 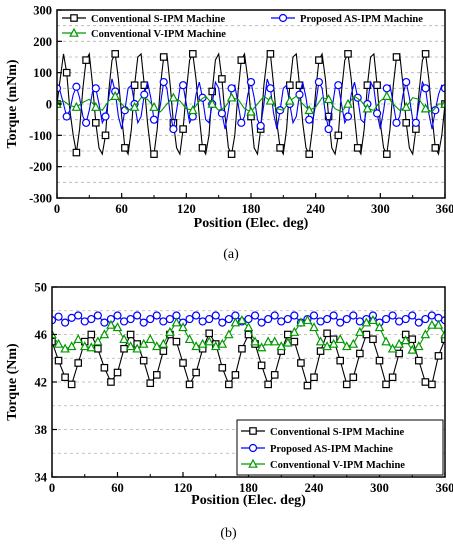 I want to click on plot-area, so click(x=248, y=350).